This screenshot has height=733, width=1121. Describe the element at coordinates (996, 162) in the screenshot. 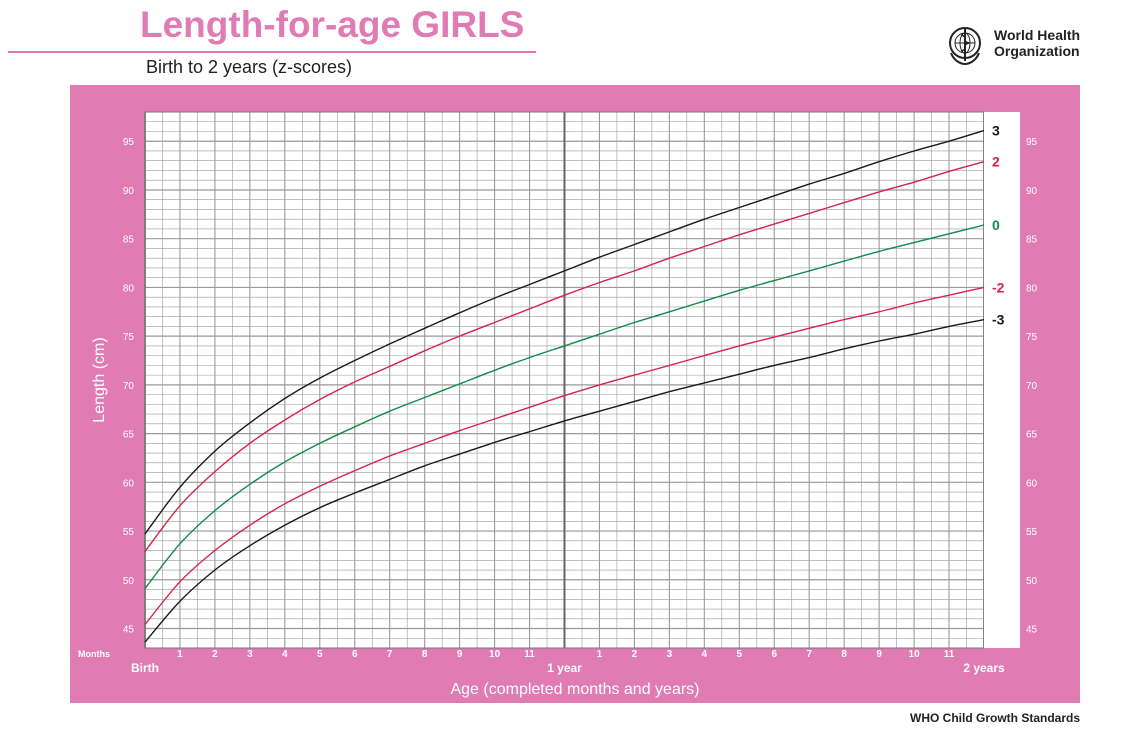

I see `curve-label-z2: 2` at that location.